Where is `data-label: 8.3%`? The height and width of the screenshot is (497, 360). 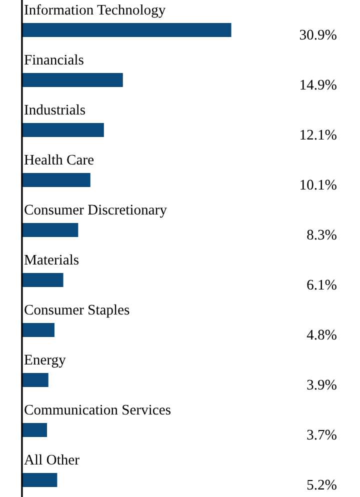
data-label: 8.3% is located at coordinates (321, 235).